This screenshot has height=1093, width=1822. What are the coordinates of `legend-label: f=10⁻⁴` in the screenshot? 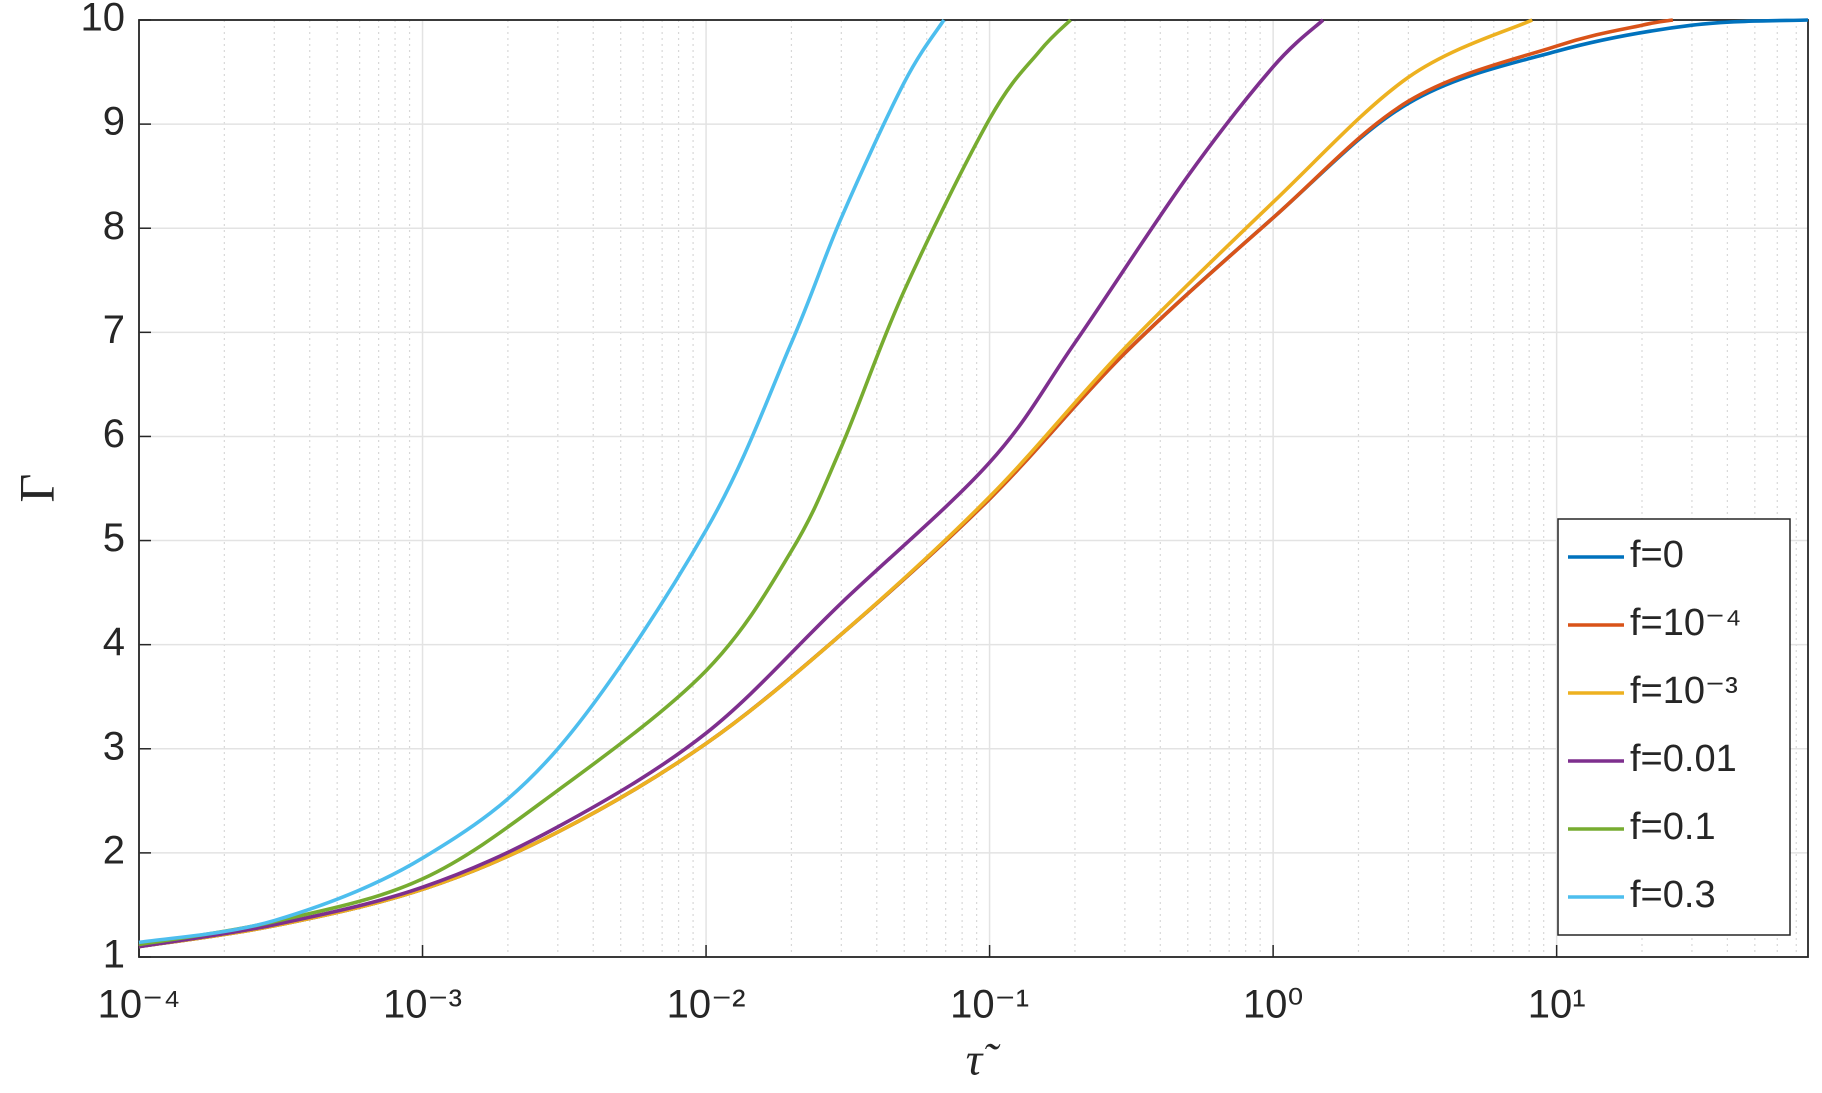 It's located at (1685, 623).